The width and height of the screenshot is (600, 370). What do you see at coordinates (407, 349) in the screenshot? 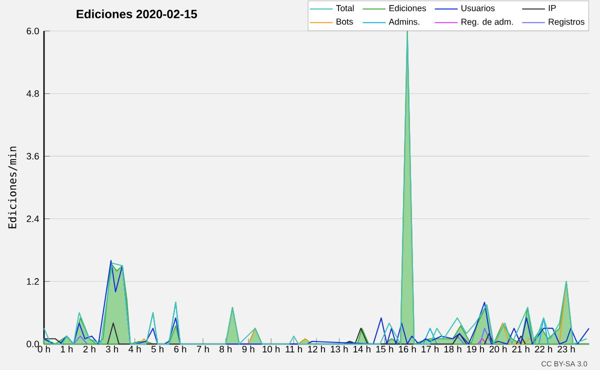
I see `x-tick-label: 16 h` at bounding box center [407, 349].